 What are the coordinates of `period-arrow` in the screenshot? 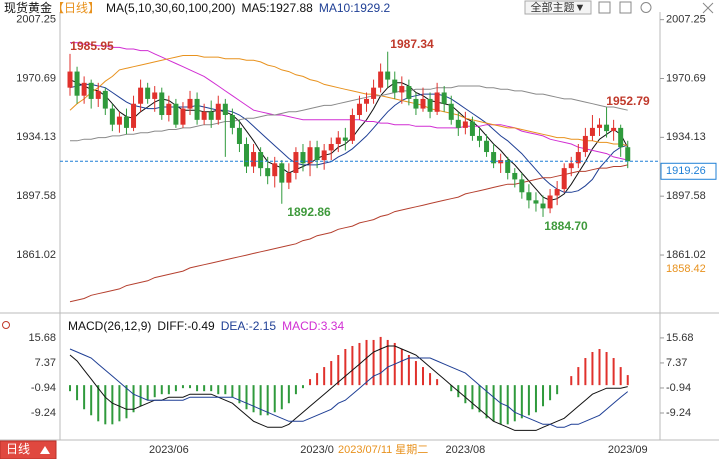 It's located at (45, 450).